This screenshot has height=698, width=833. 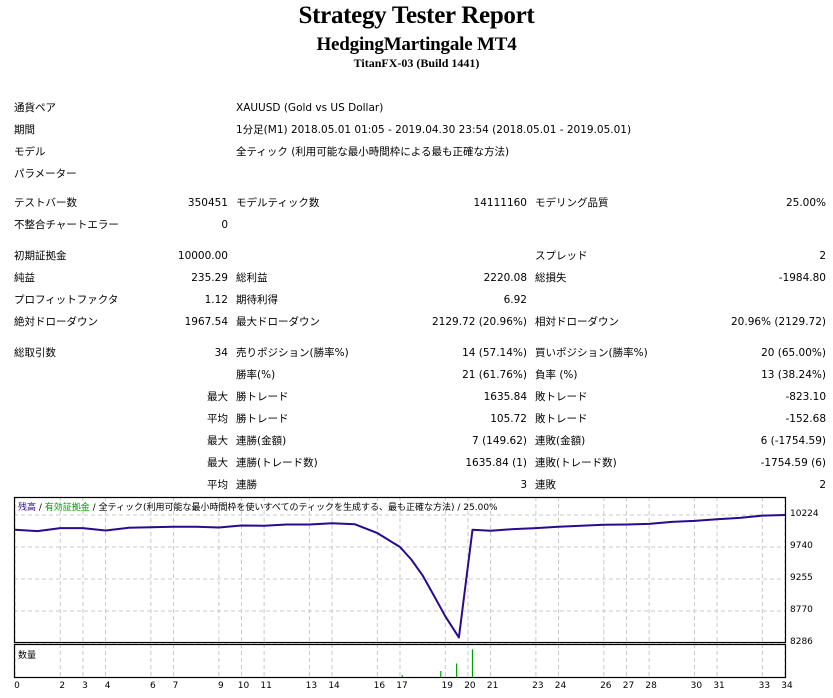 What do you see at coordinates (508, 419) in the screenshot?
I see `avg-win-value: 105.72` at bounding box center [508, 419].